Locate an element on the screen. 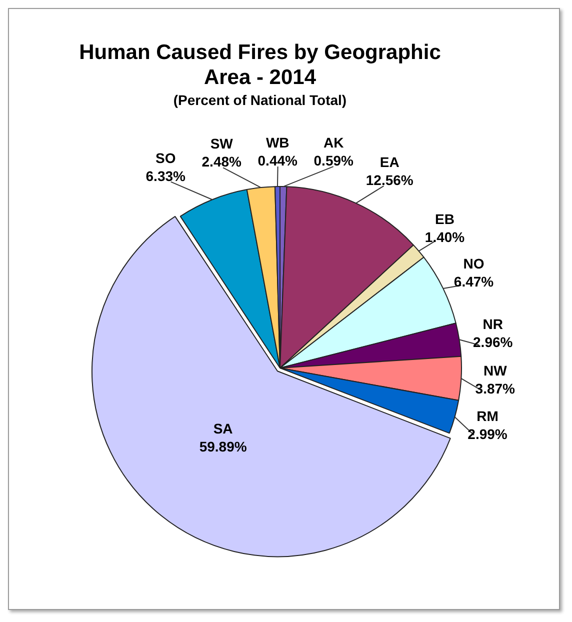 The width and height of the screenshot is (572, 622). chart-subtitle: (Percent of National Total) is located at coordinates (260, 100).